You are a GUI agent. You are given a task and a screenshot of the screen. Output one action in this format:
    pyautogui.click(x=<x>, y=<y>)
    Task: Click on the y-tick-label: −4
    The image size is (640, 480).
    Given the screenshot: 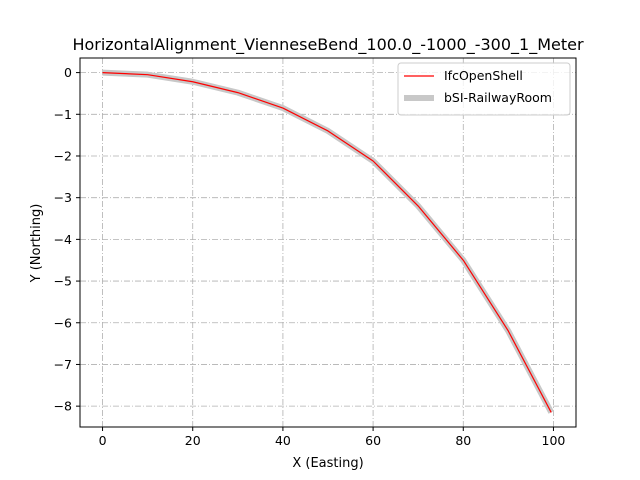 What is the action you would take?
    pyautogui.click(x=63, y=239)
    